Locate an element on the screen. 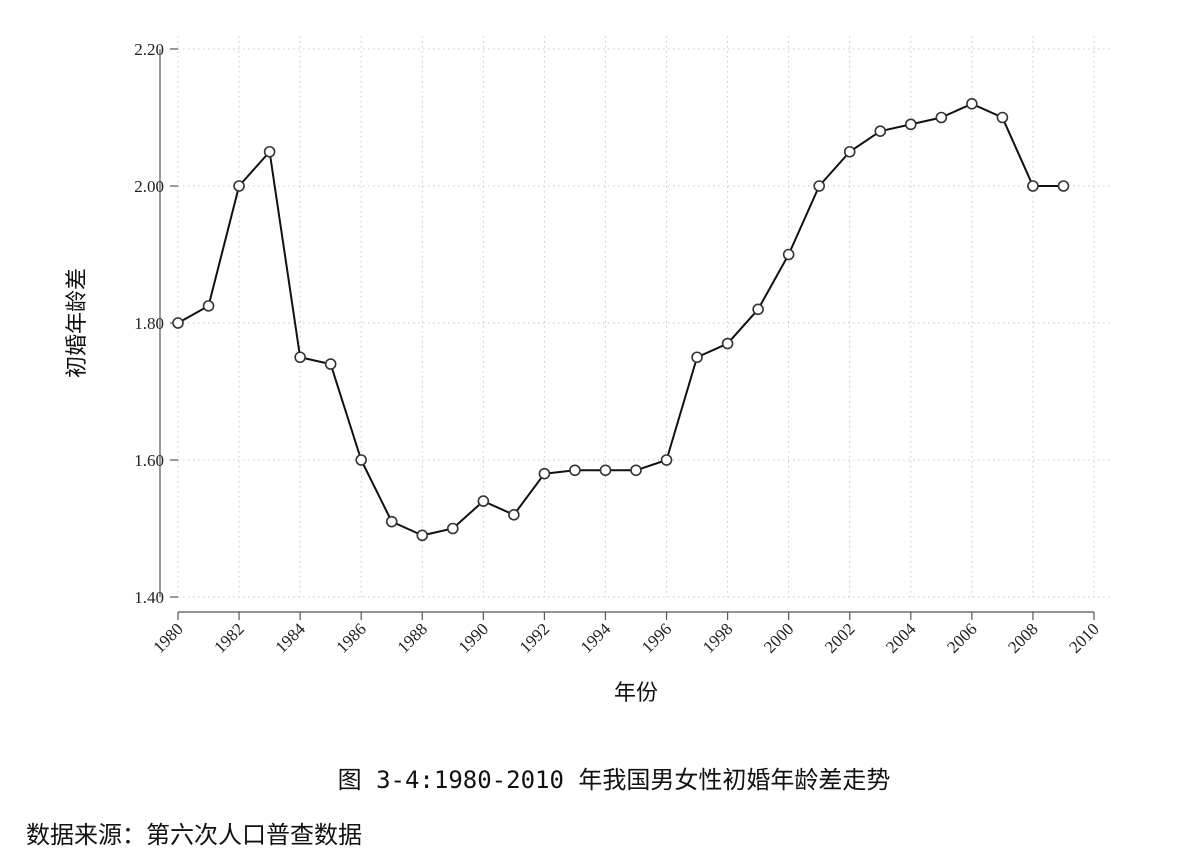 Image resolution: width=1200 pixels, height=858 pixels. x-tick-label: 1998 is located at coordinates (717, 637).